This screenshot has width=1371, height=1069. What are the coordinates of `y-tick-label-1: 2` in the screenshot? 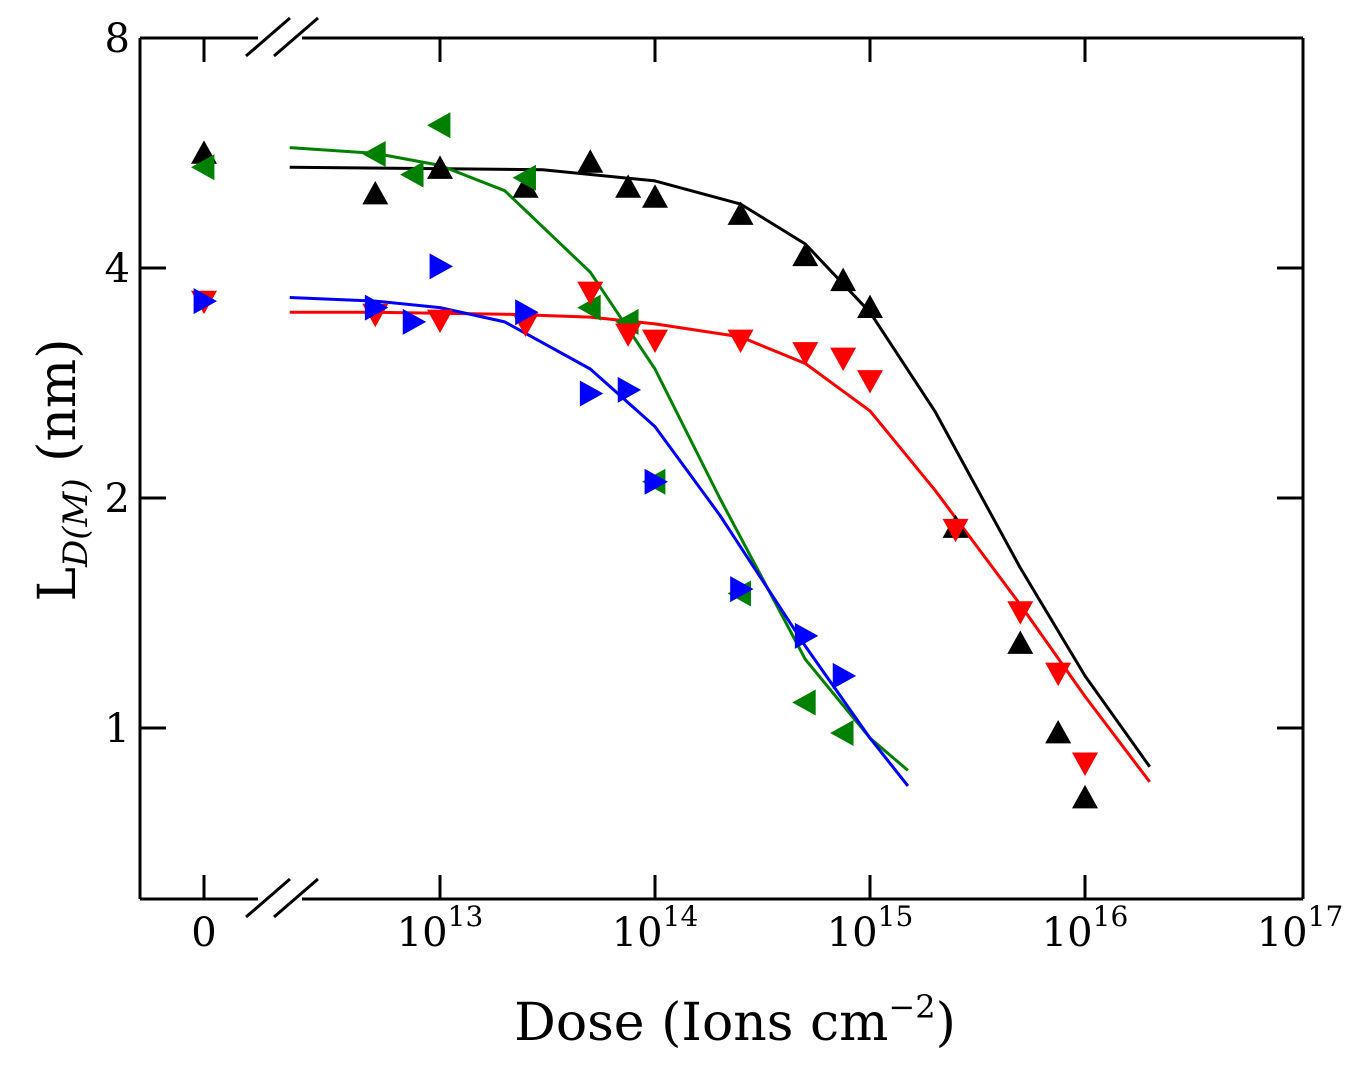 It's located at (117, 499).